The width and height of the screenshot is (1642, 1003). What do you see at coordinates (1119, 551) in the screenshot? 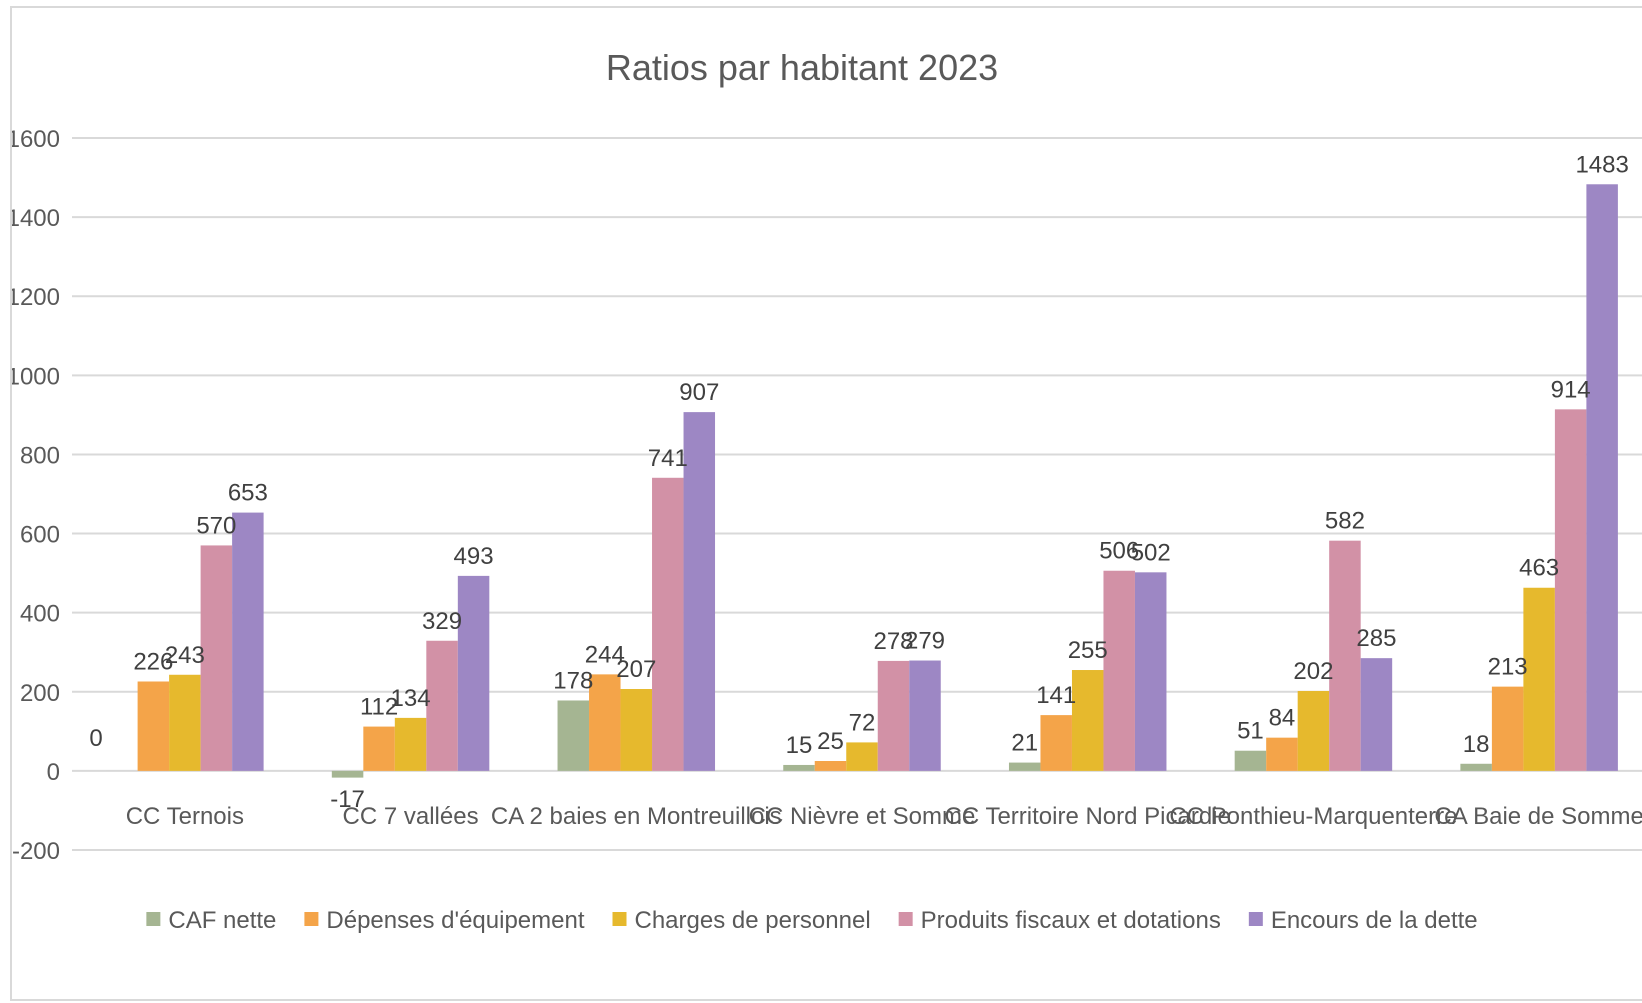
I see `data-label: 506` at bounding box center [1119, 551].